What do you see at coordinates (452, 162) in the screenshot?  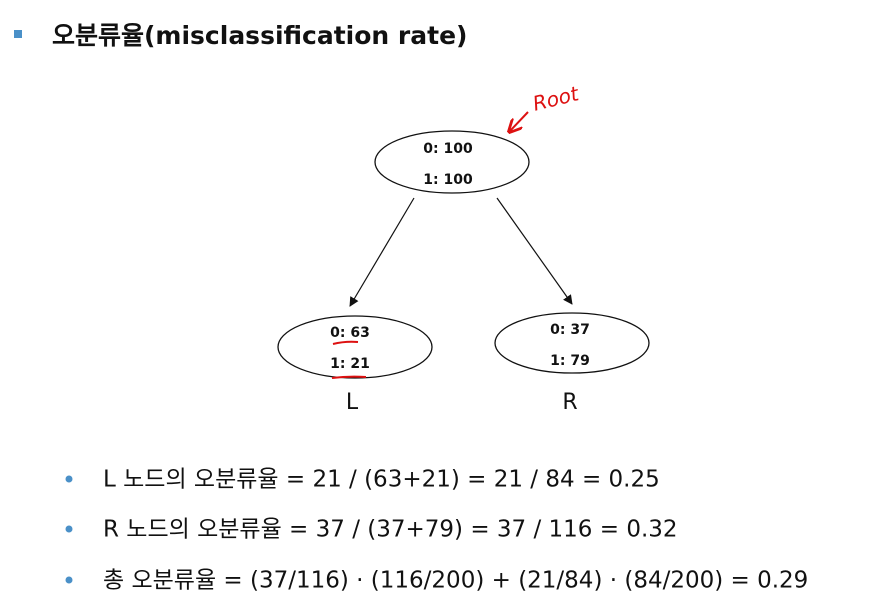 I see `root-node` at bounding box center [452, 162].